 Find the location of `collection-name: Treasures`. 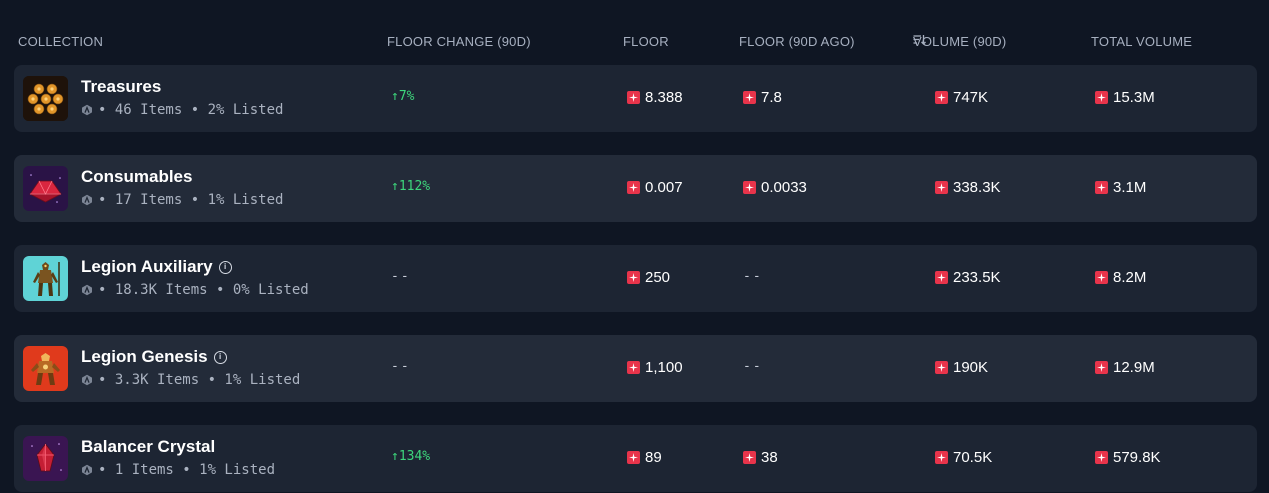

collection-name: Treasures is located at coordinates (121, 87).